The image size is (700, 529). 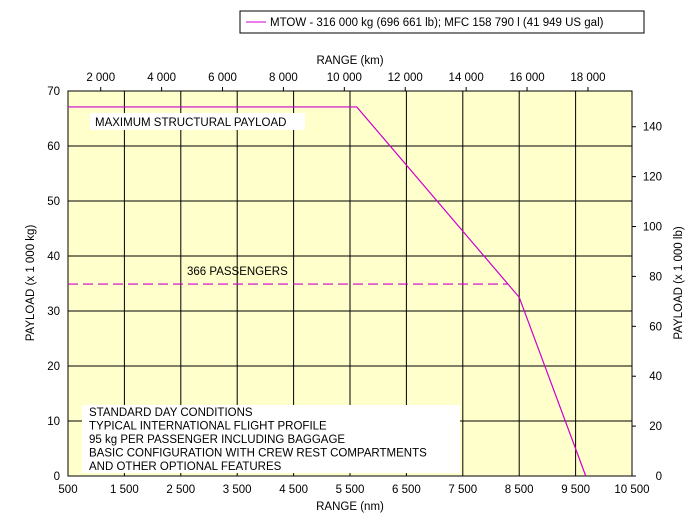 What do you see at coordinates (67, 490) in the screenshot?
I see `x-tick-label: 500` at bounding box center [67, 490].